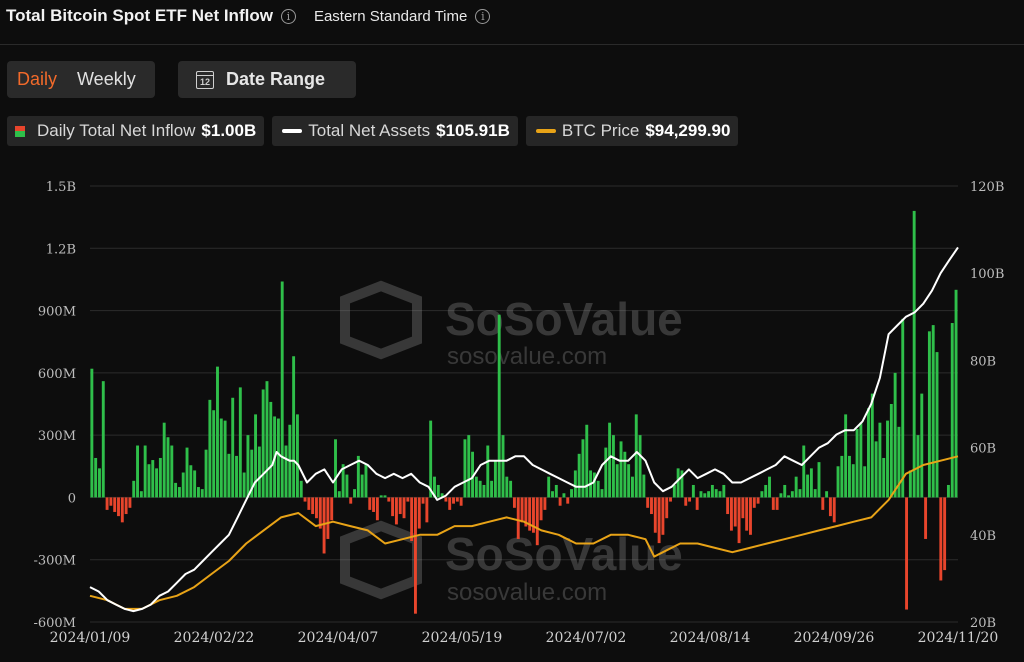 The image size is (1024, 662). What do you see at coordinates (390, 16) in the screenshot?
I see `timezone-label: Eastern Standard Time` at bounding box center [390, 16].